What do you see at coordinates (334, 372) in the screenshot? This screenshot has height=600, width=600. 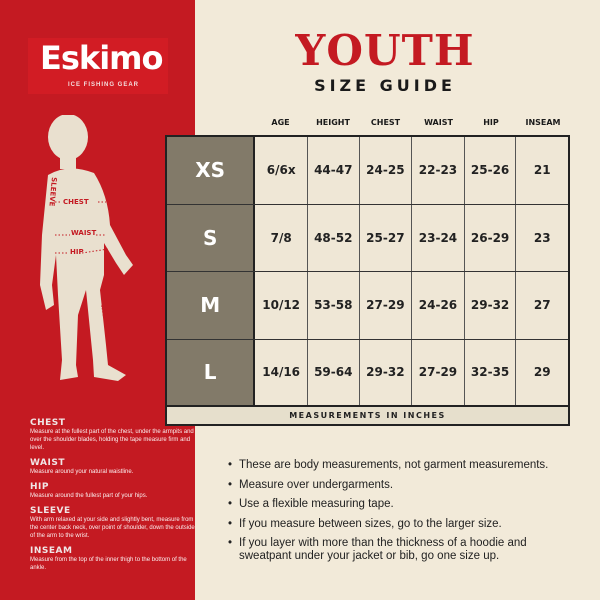 I see `table-cell: 59-64` at bounding box center [334, 372].